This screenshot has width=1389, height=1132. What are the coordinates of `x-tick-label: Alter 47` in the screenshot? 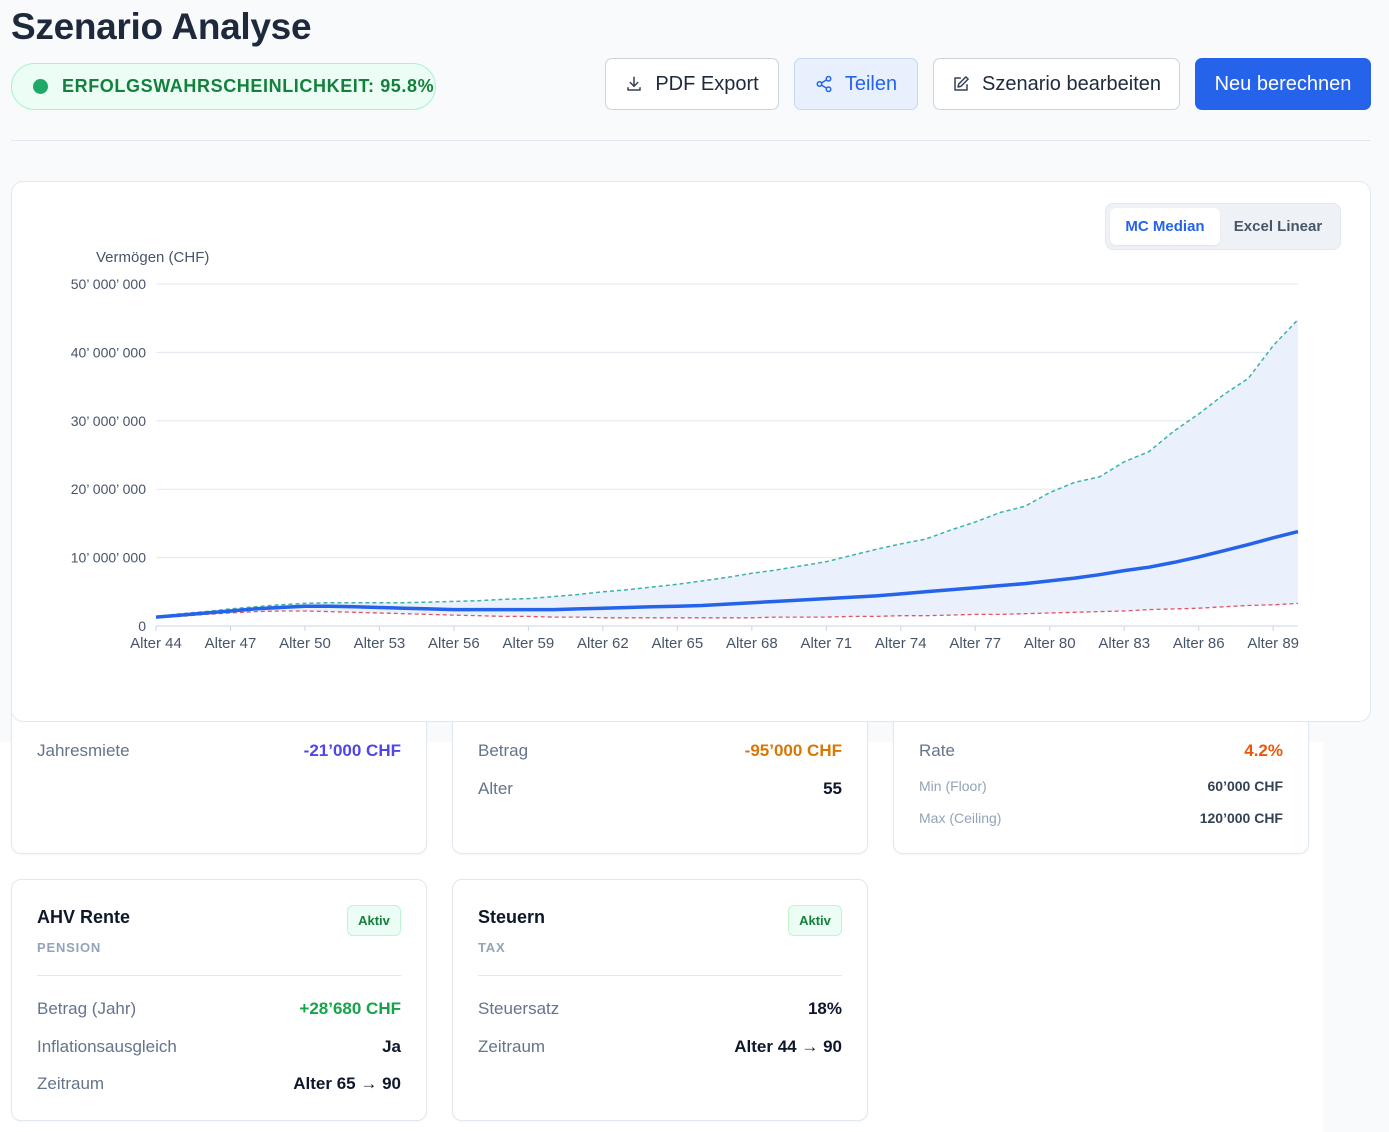 It's located at (231, 643).